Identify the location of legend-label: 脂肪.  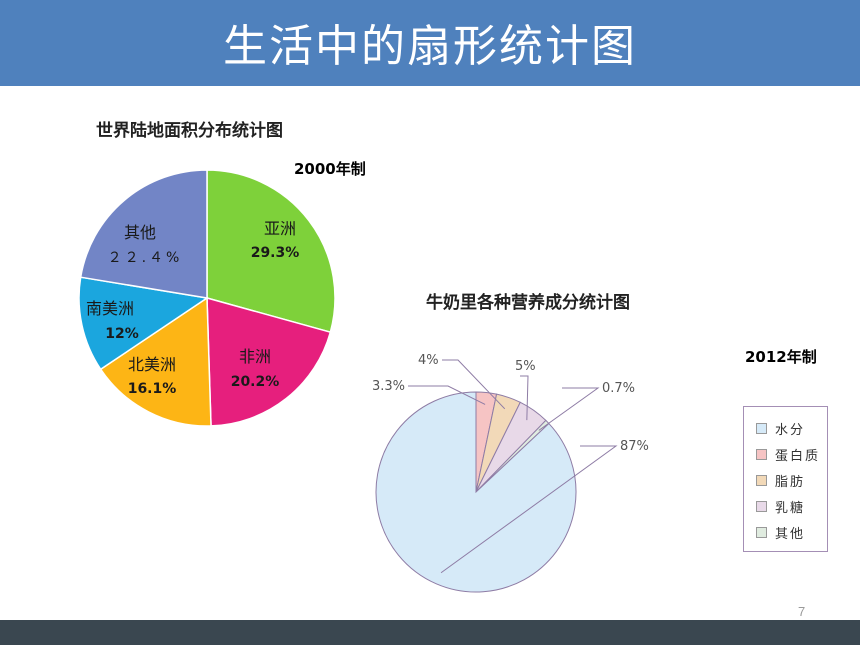
(790, 482).